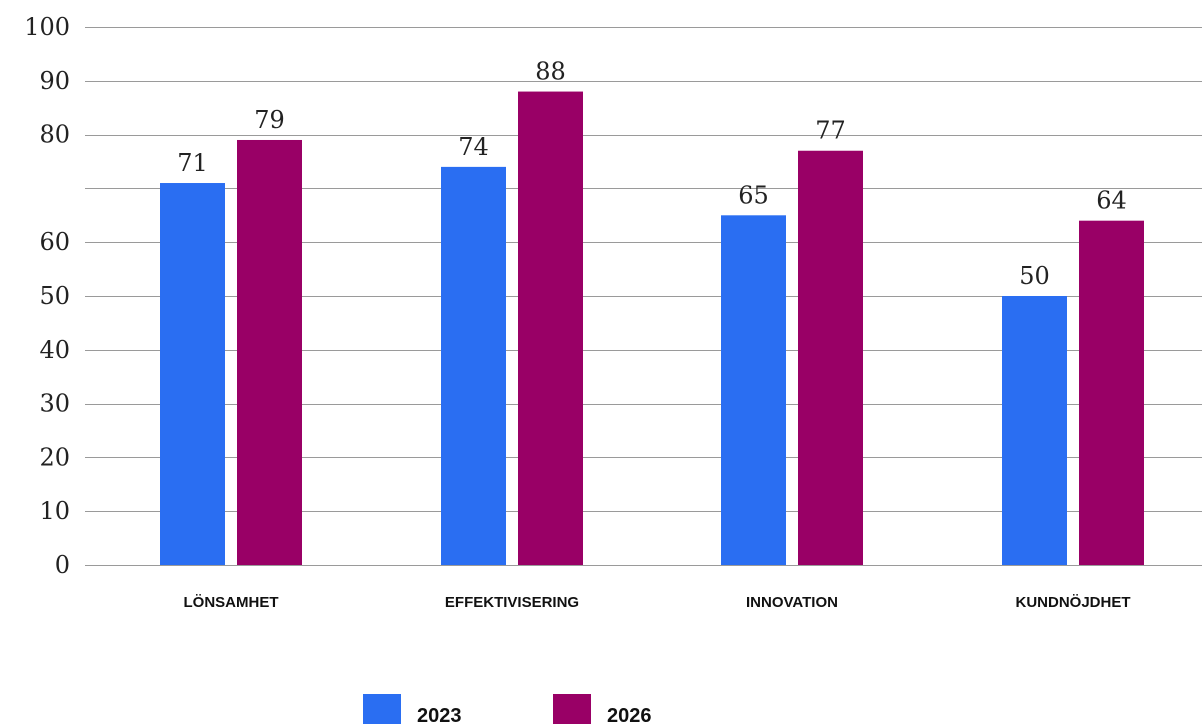 This screenshot has width=1202, height=724. What do you see at coordinates (382, 709) in the screenshot?
I see `legend-swatch-2023` at bounding box center [382, 709].